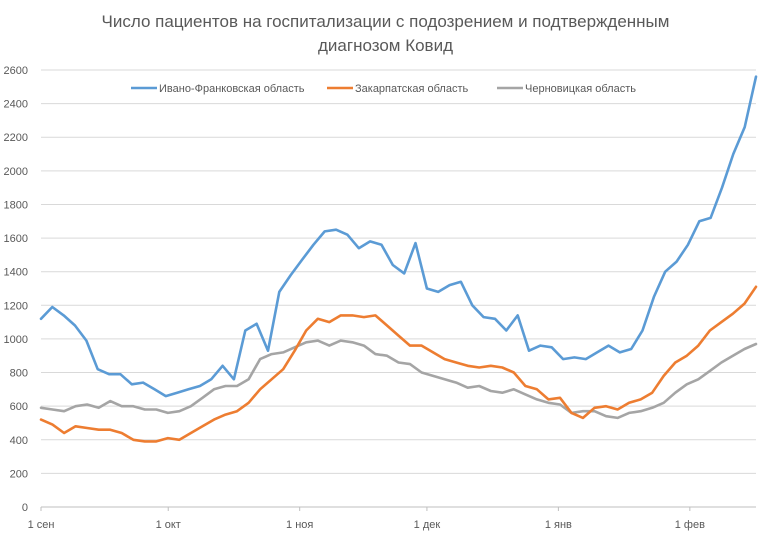 The image size is (771, 543). I want to click on y-tick-label: 400, so click(19, 441).